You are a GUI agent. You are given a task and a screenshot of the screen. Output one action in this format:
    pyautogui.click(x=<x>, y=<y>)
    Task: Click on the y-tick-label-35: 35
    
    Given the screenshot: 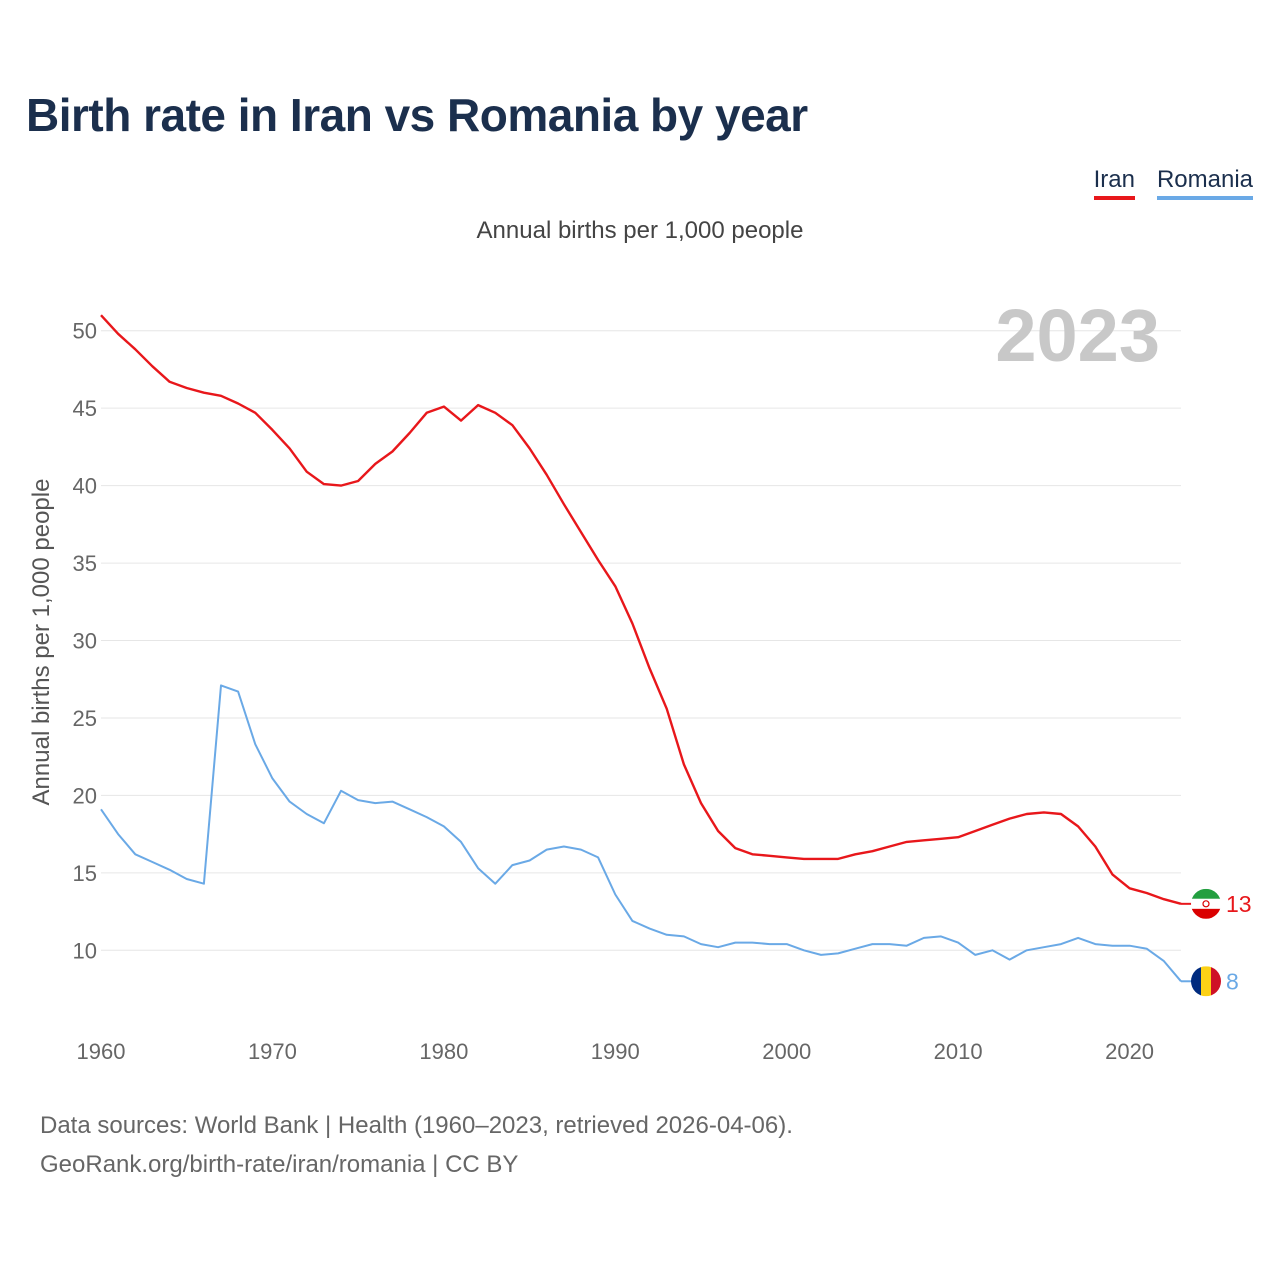 What is the action you would take?
    pyautogui.click(x=85, y=563)
    